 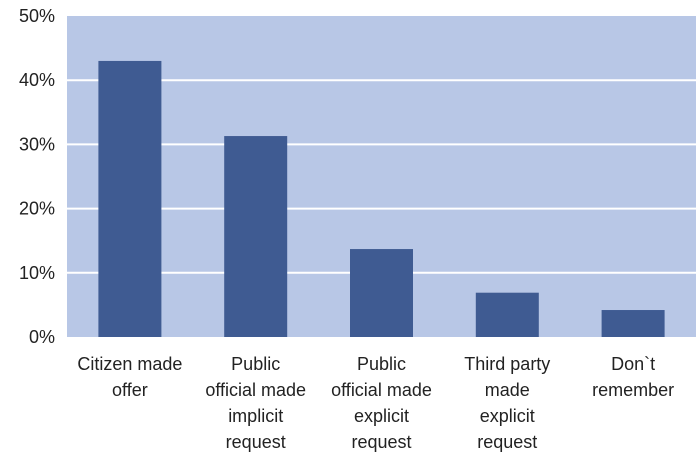 What do you see at coordinates (633, 390) in the screenshot?
I see `x-category-label-line: remember` at bounding box center [633, 390].